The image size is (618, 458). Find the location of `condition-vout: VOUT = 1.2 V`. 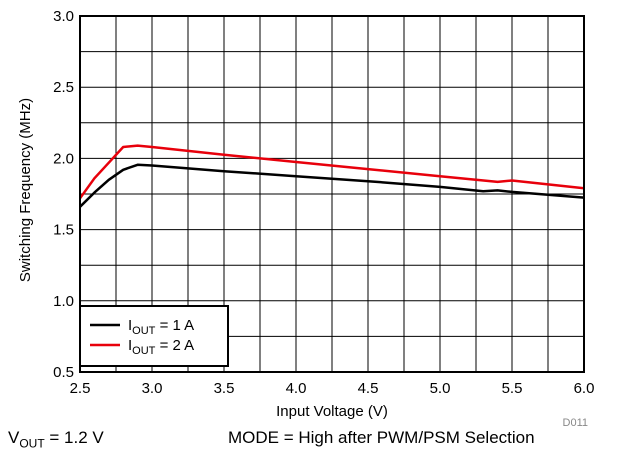

condition-vout: VOUT = 1.2 V is located at coordinates (56, 439).